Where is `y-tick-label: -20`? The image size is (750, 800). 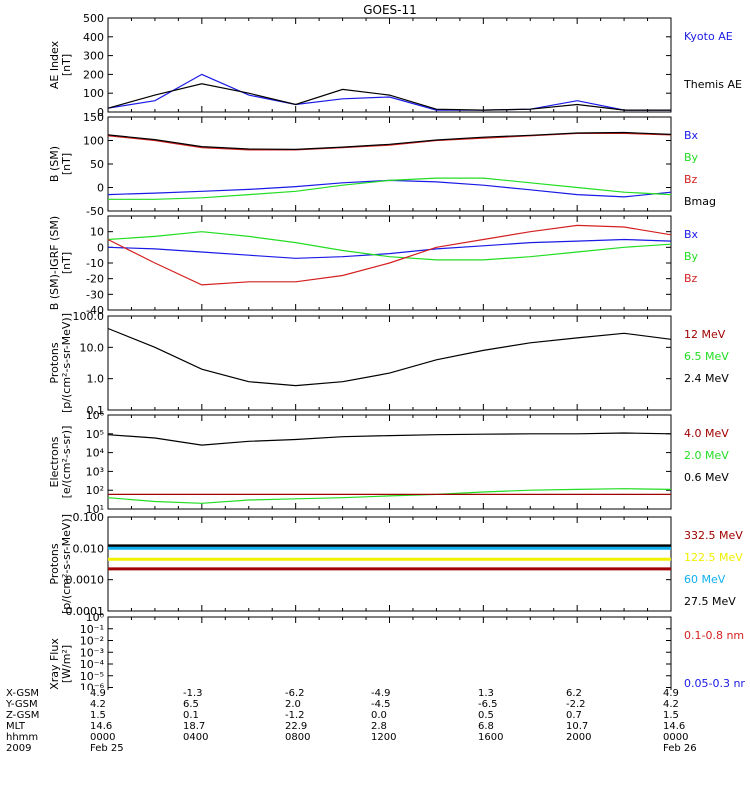
y-tick-label: -20 is located at coordinates (95, 279).